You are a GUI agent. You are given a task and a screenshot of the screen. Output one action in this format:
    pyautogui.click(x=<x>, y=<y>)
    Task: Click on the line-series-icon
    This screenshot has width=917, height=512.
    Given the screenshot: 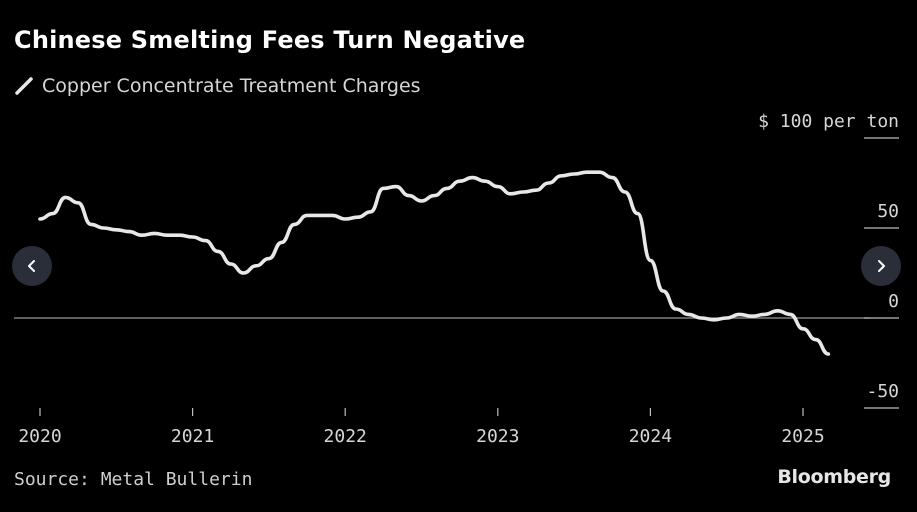 What is the action you would take?
    pyautogui.click(x=24, y=86)
    